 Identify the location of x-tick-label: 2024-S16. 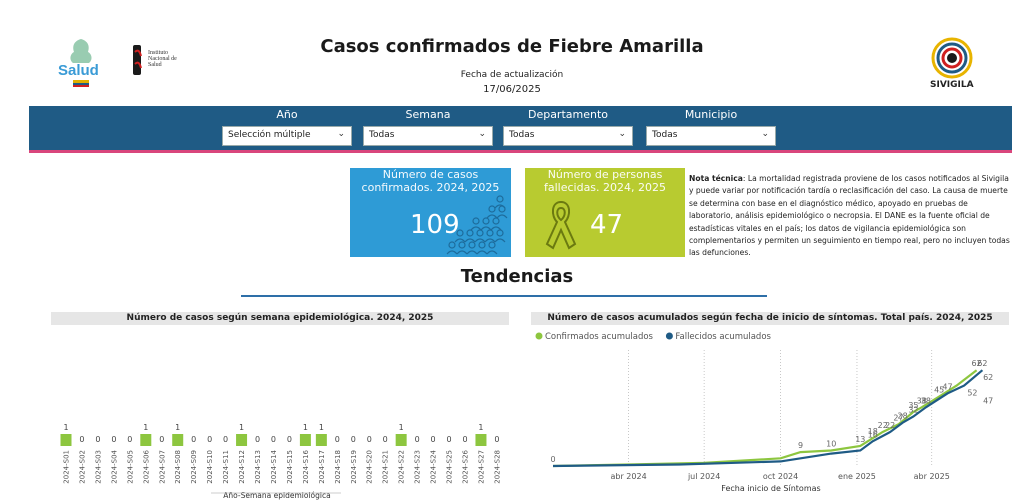
(306, 466).